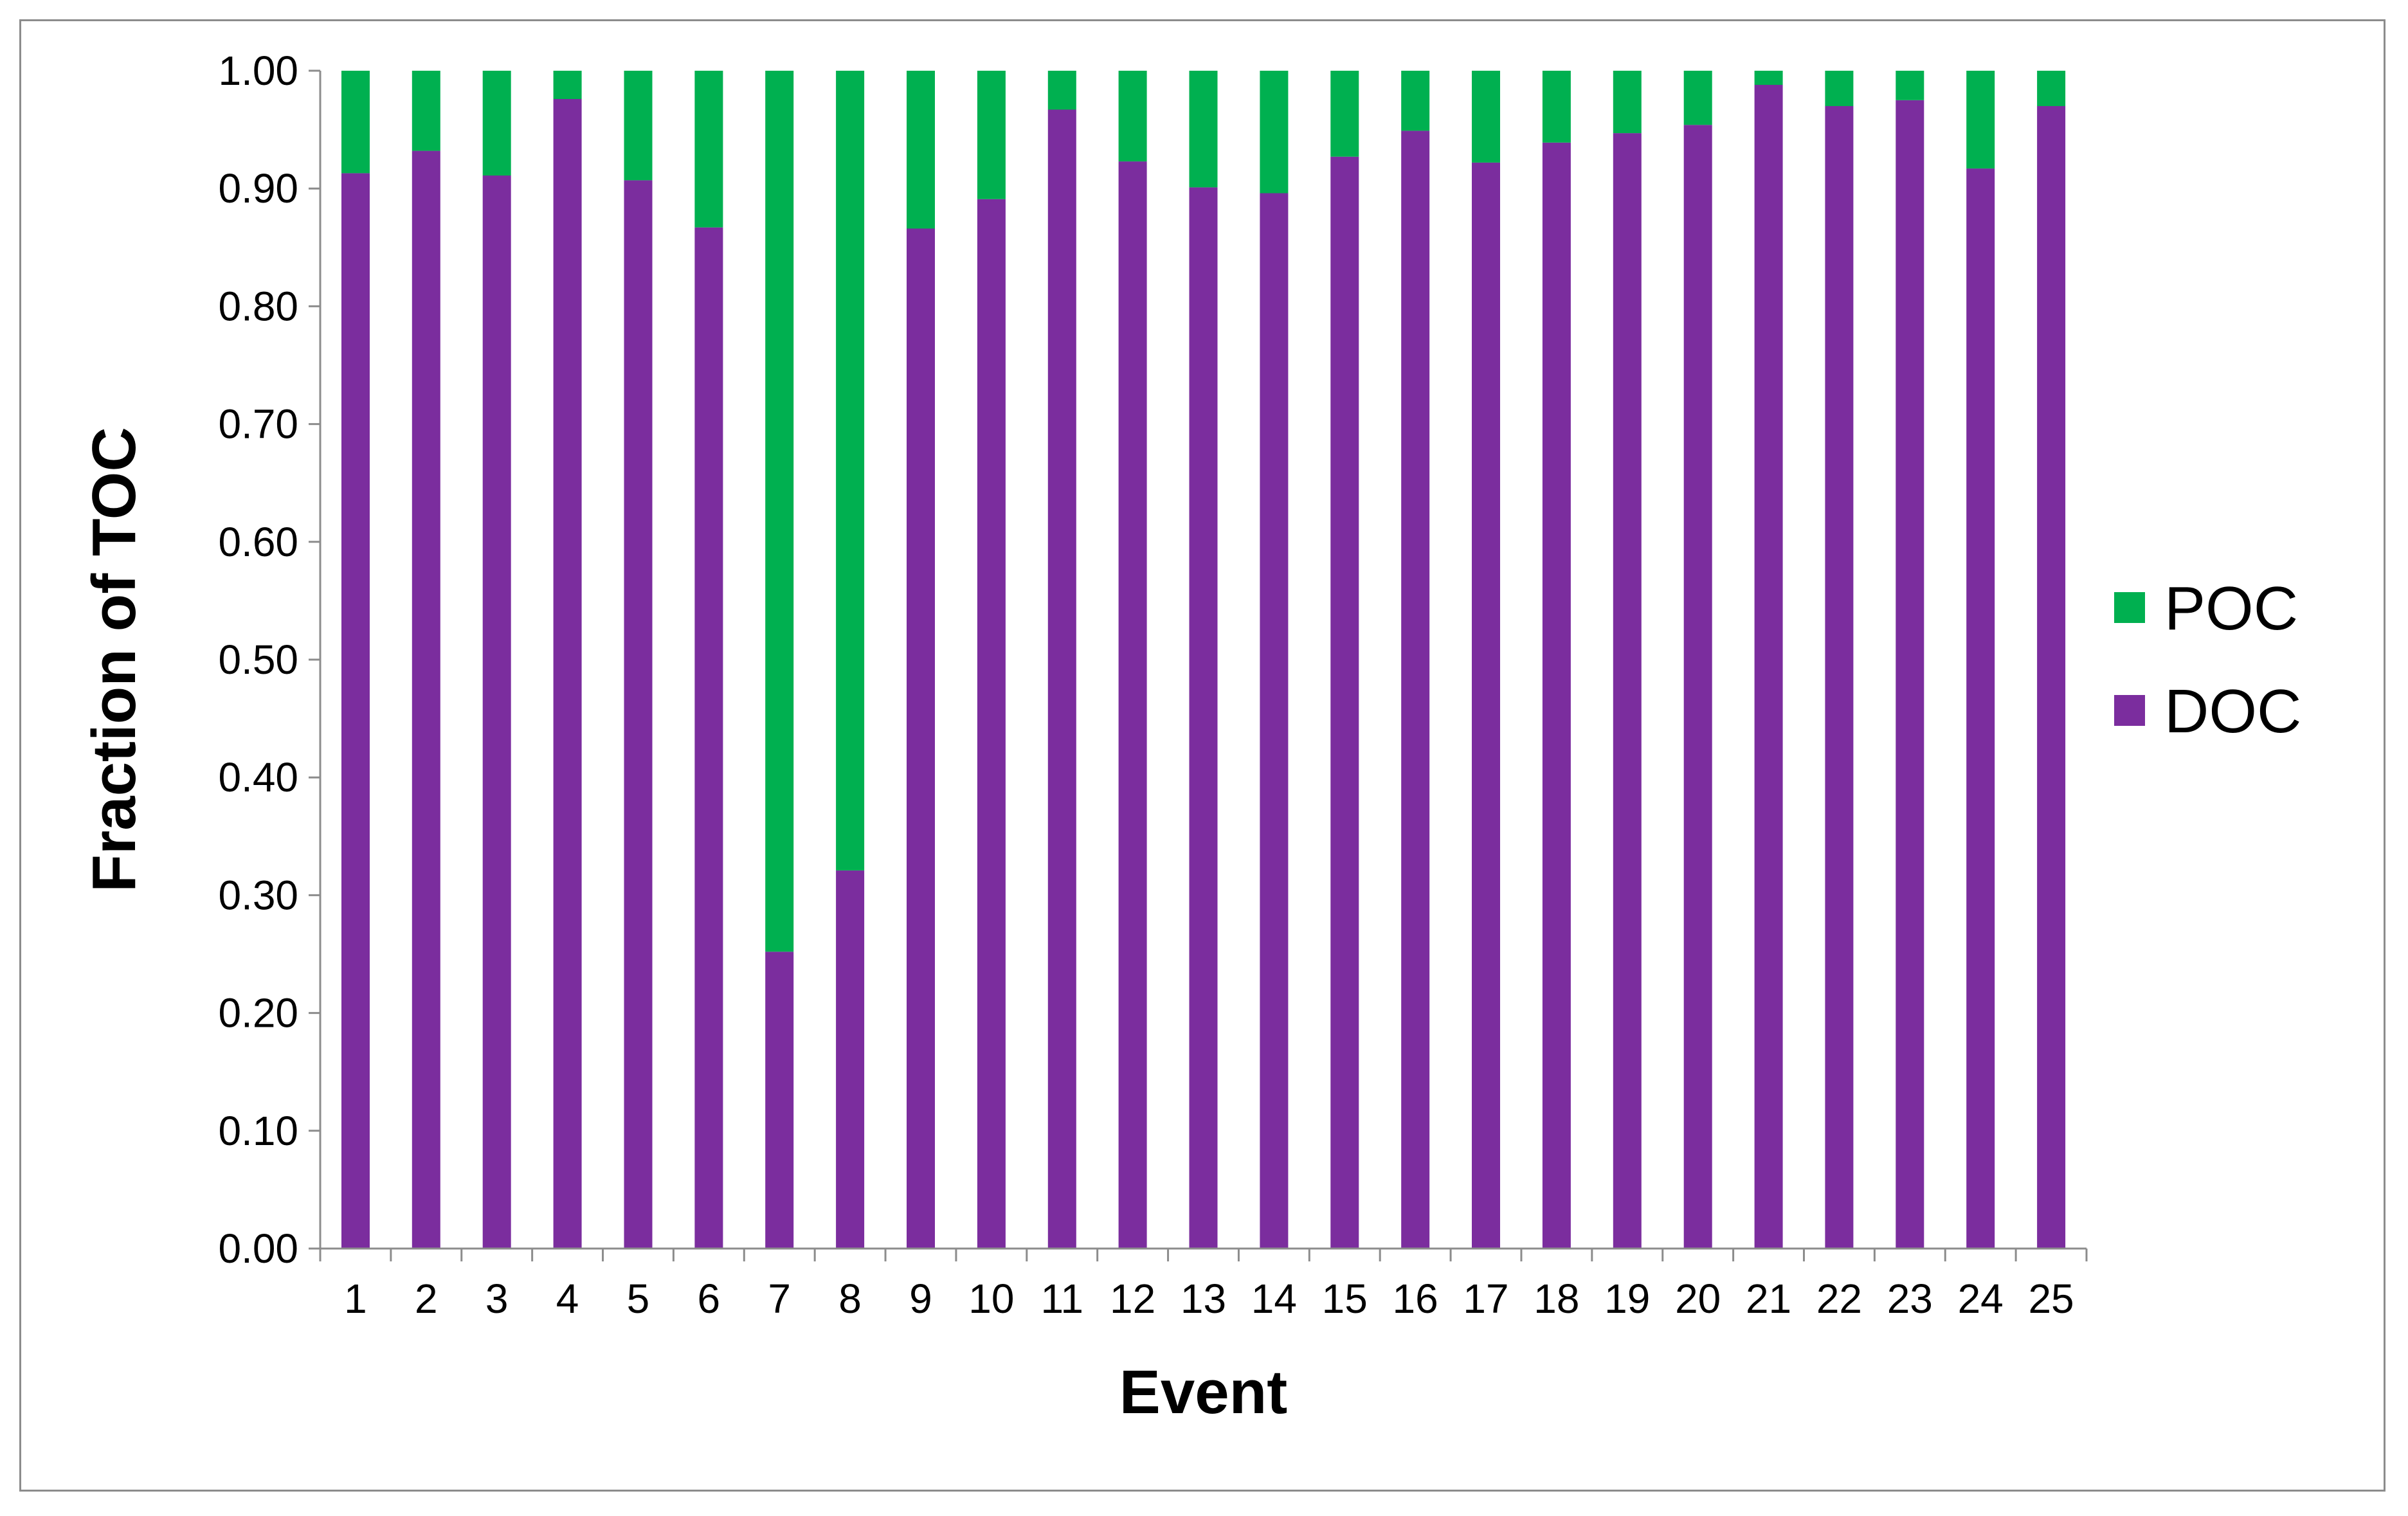  What do you see at coordinates (1062, 1299) in the screenshot?
I see `x-tick-label: 11` at bounding box center [1062, 1299].